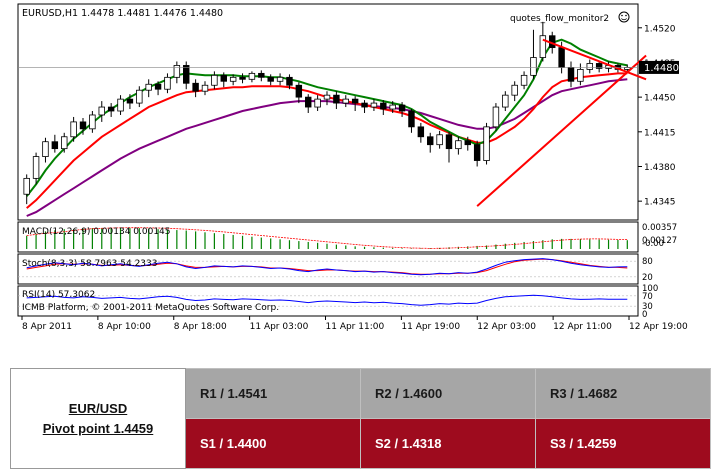  Describe the element at coordinates (355, 327) in the screenshot. I see `time-tick-label: 11 Apr 11:00` at that location.